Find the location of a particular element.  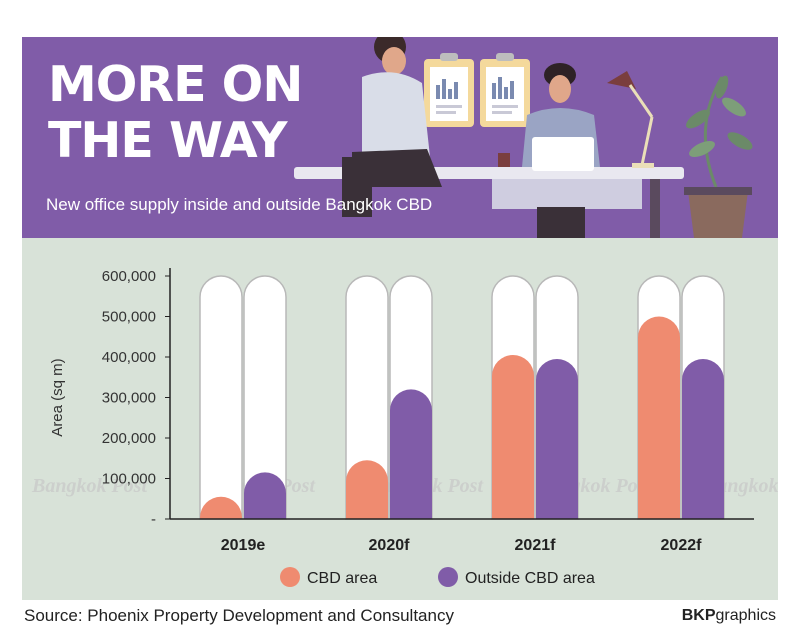

y-tick-label: 100,000 is located at coordinates (129, 479).